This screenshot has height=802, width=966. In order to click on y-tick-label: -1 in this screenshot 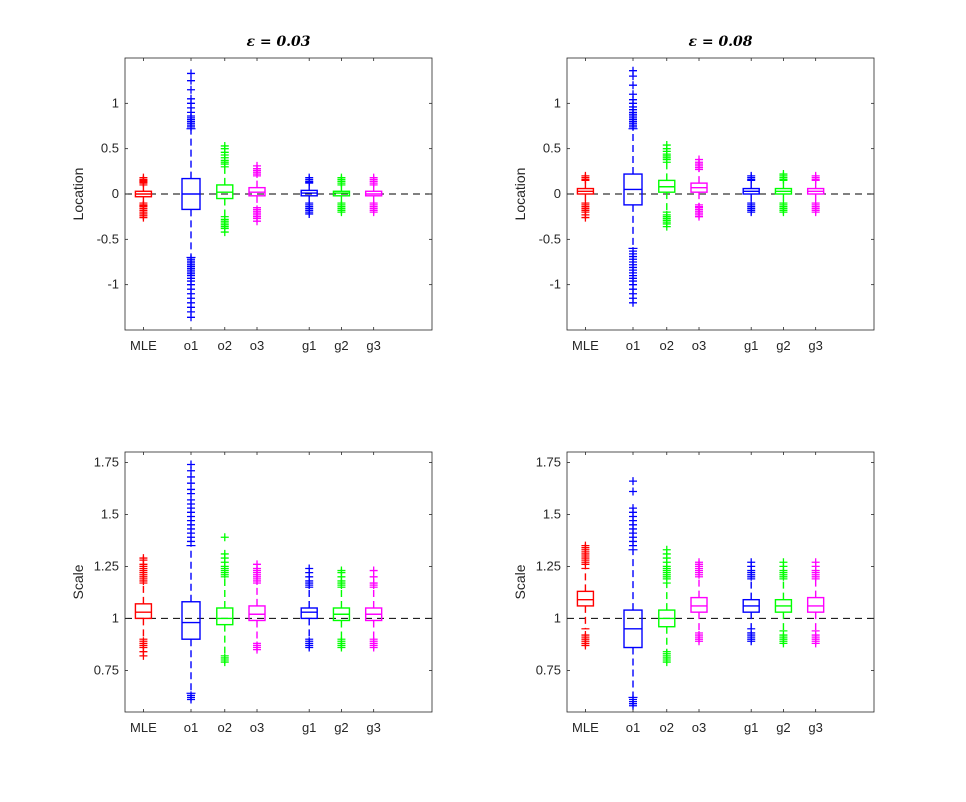, I will do `click(555, 284)`.